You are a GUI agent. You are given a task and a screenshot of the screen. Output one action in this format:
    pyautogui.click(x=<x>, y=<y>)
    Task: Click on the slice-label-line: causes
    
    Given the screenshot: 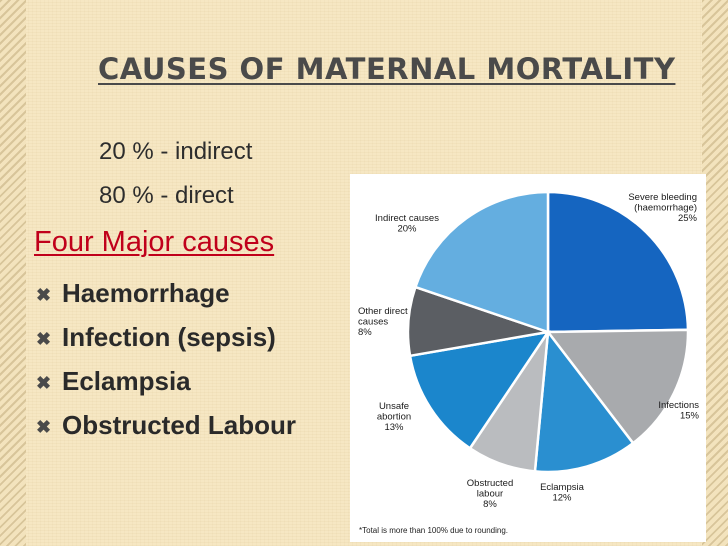 What is the action you would take?
    pyautogui.click(x=373, y=322)
    